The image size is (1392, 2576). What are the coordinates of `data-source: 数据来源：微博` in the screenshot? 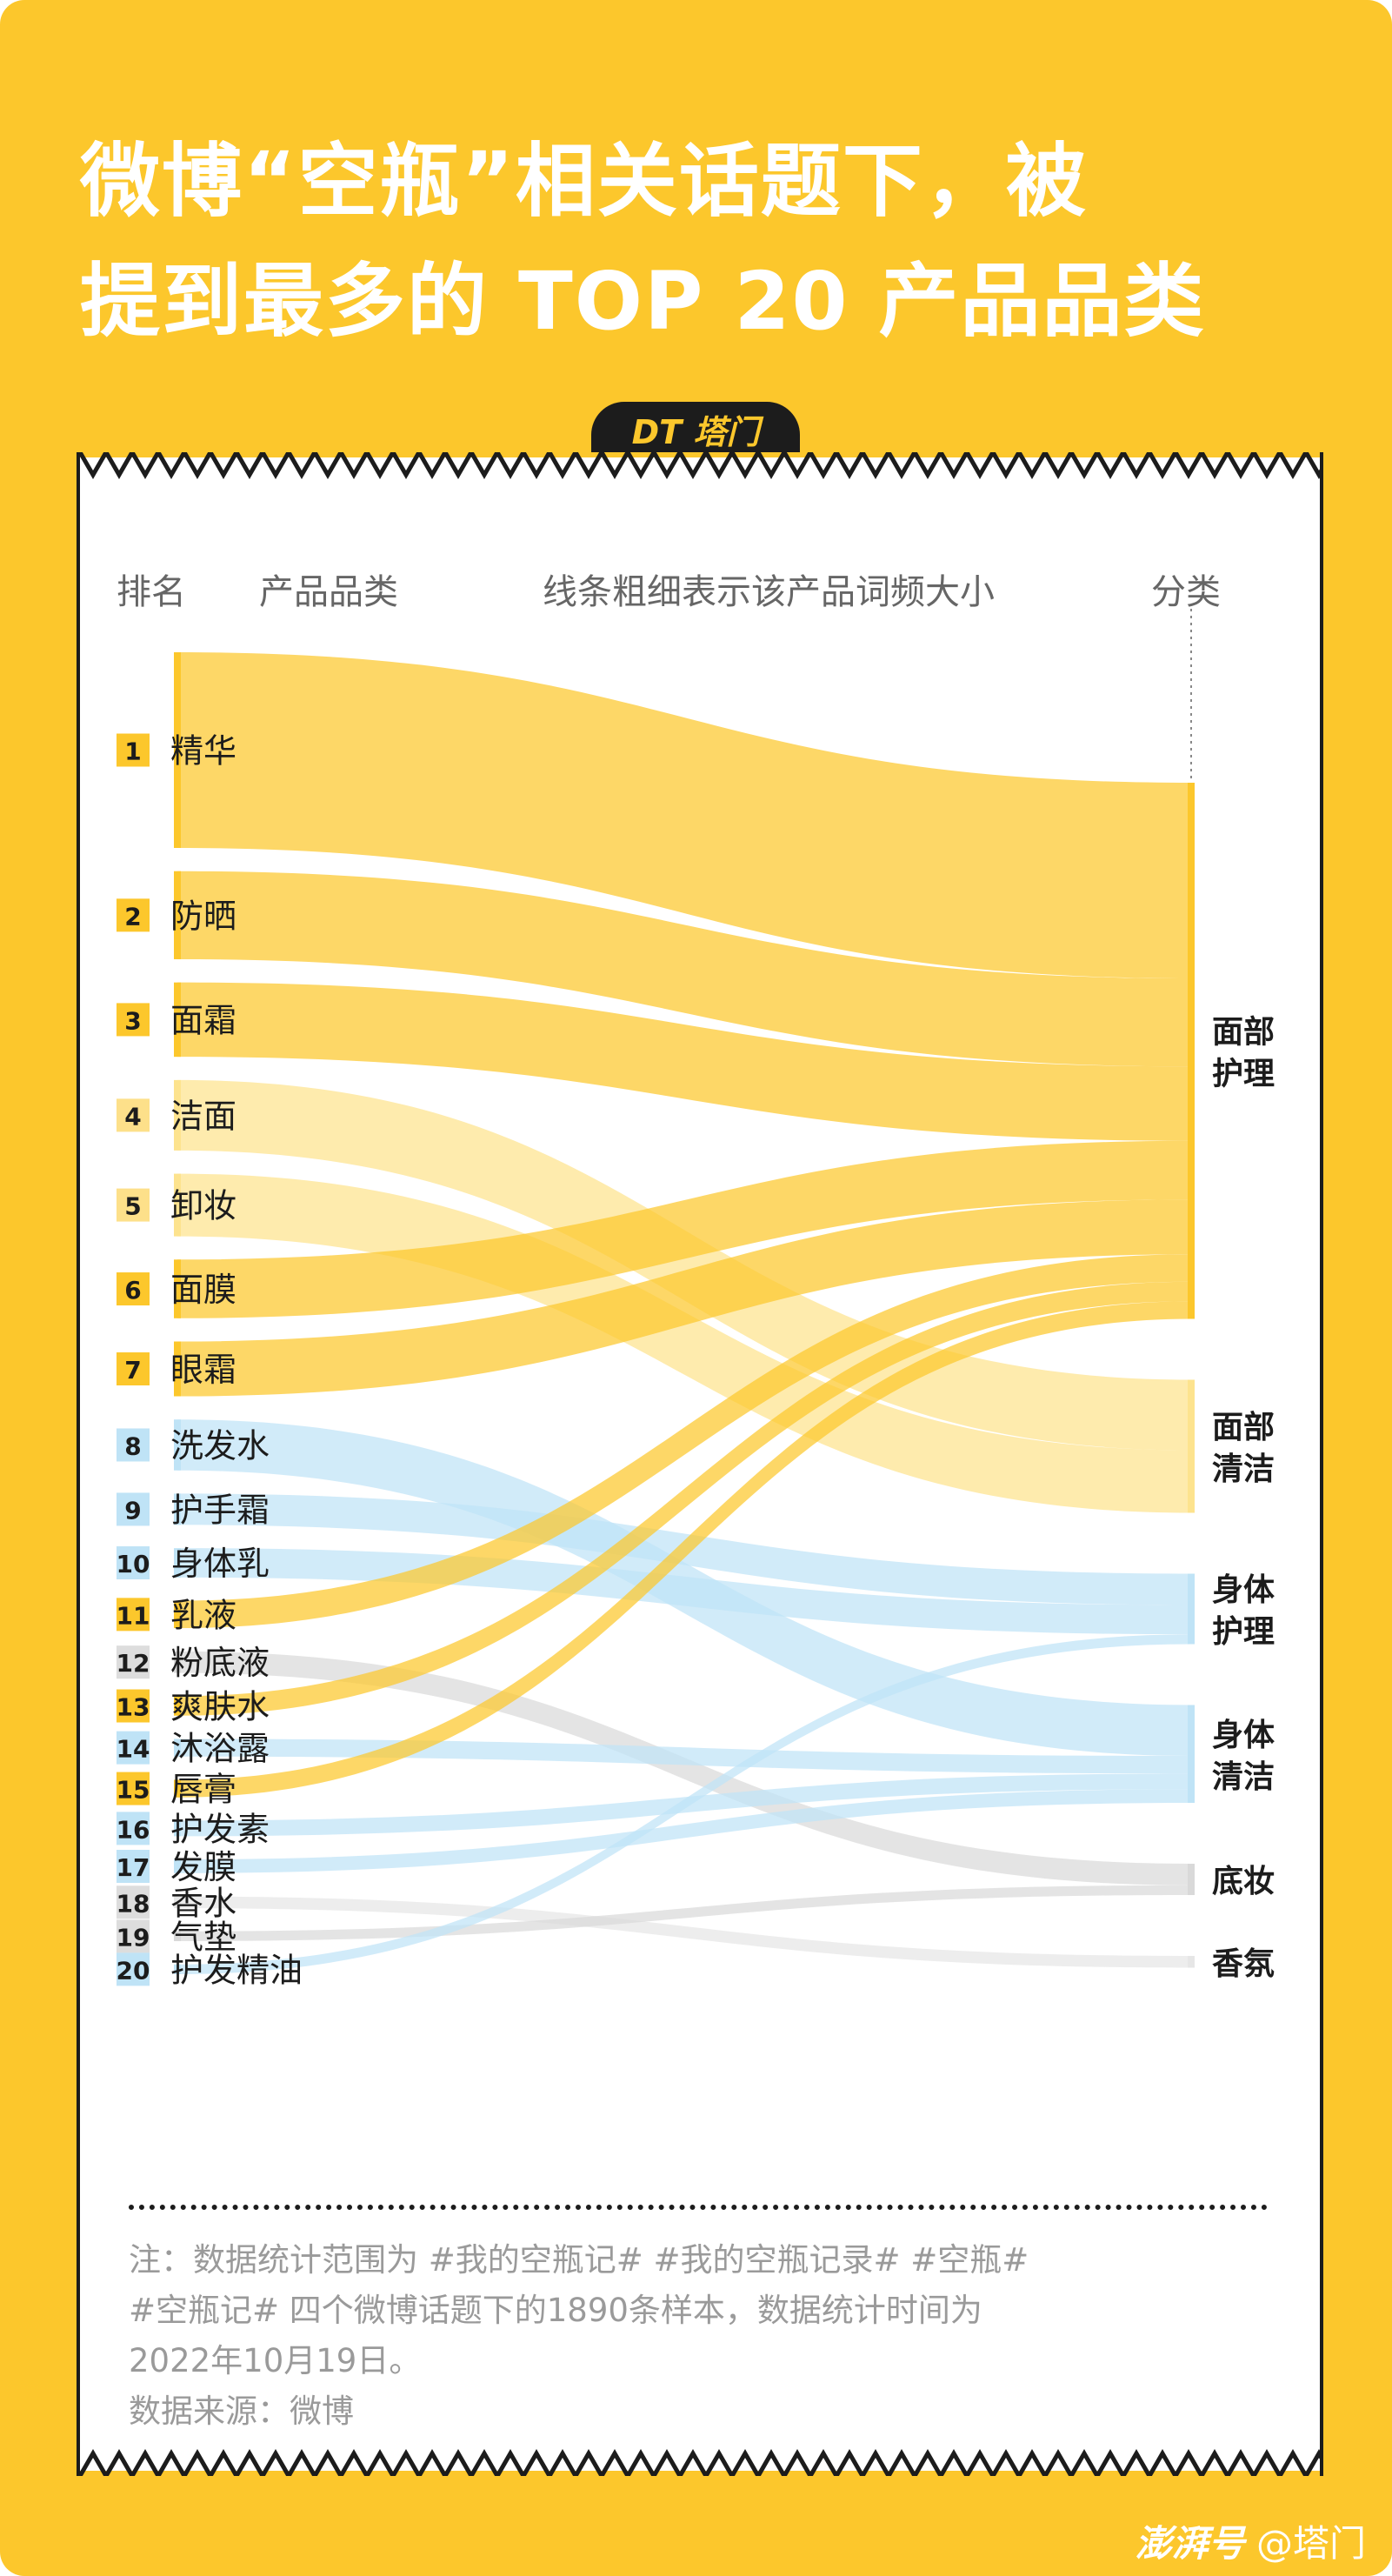 It's located at (242, 2411).